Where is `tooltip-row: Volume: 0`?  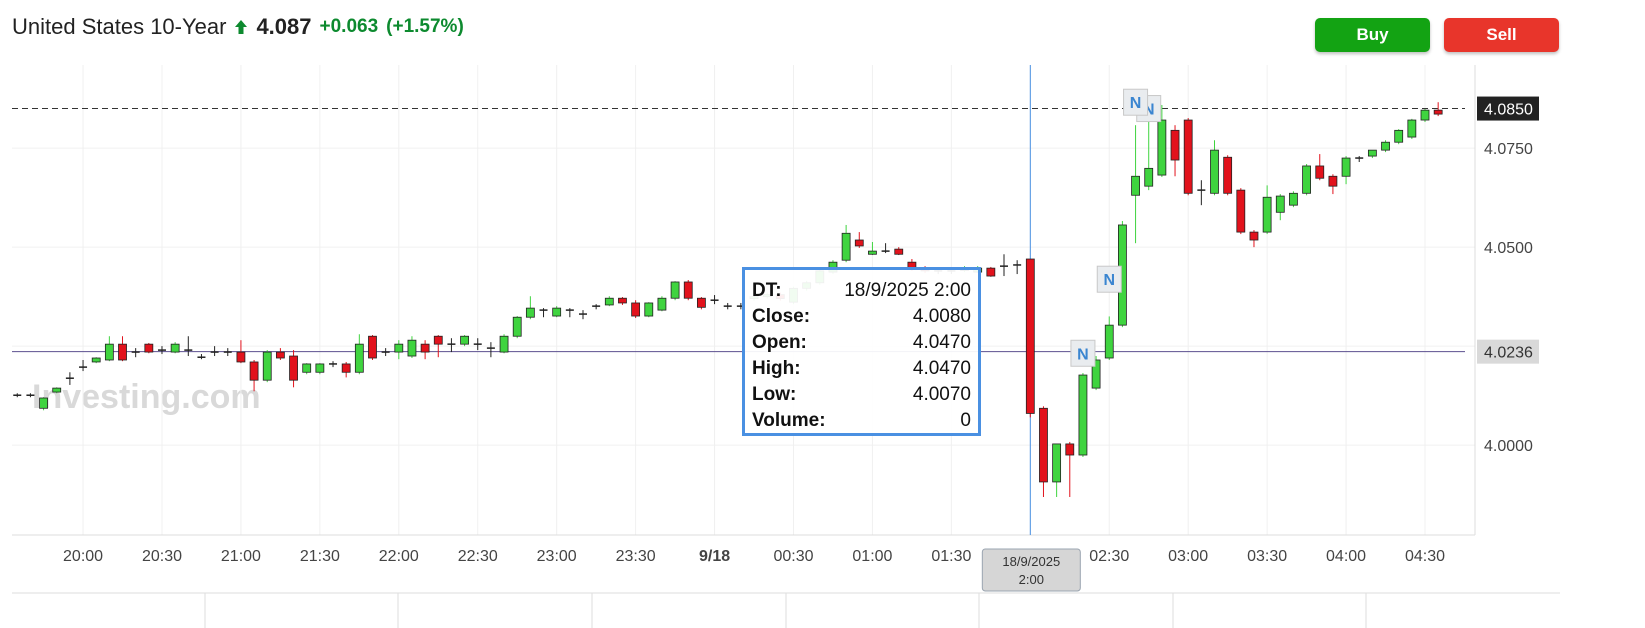 tooltip-row: Volume: 0 is located at coordinates (861, 421).